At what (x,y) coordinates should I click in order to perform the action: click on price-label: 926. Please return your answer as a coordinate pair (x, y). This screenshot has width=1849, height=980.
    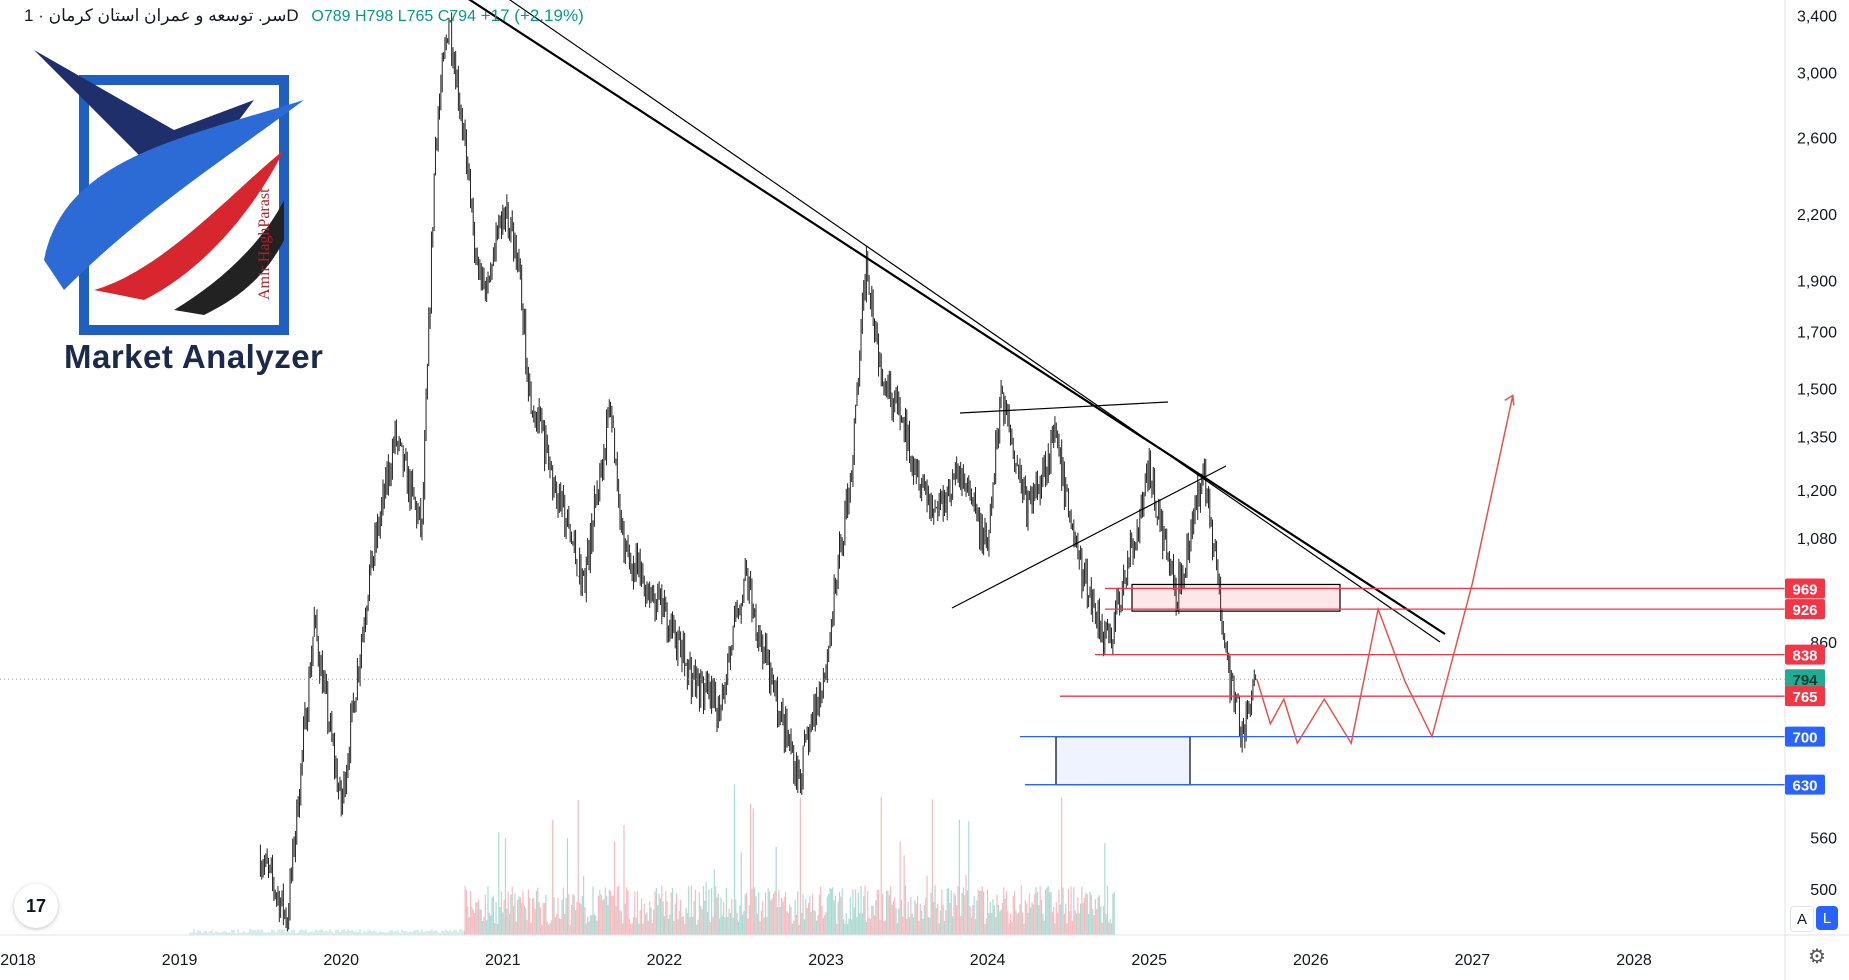
    Looking at the image, I should click on (1804, 610).